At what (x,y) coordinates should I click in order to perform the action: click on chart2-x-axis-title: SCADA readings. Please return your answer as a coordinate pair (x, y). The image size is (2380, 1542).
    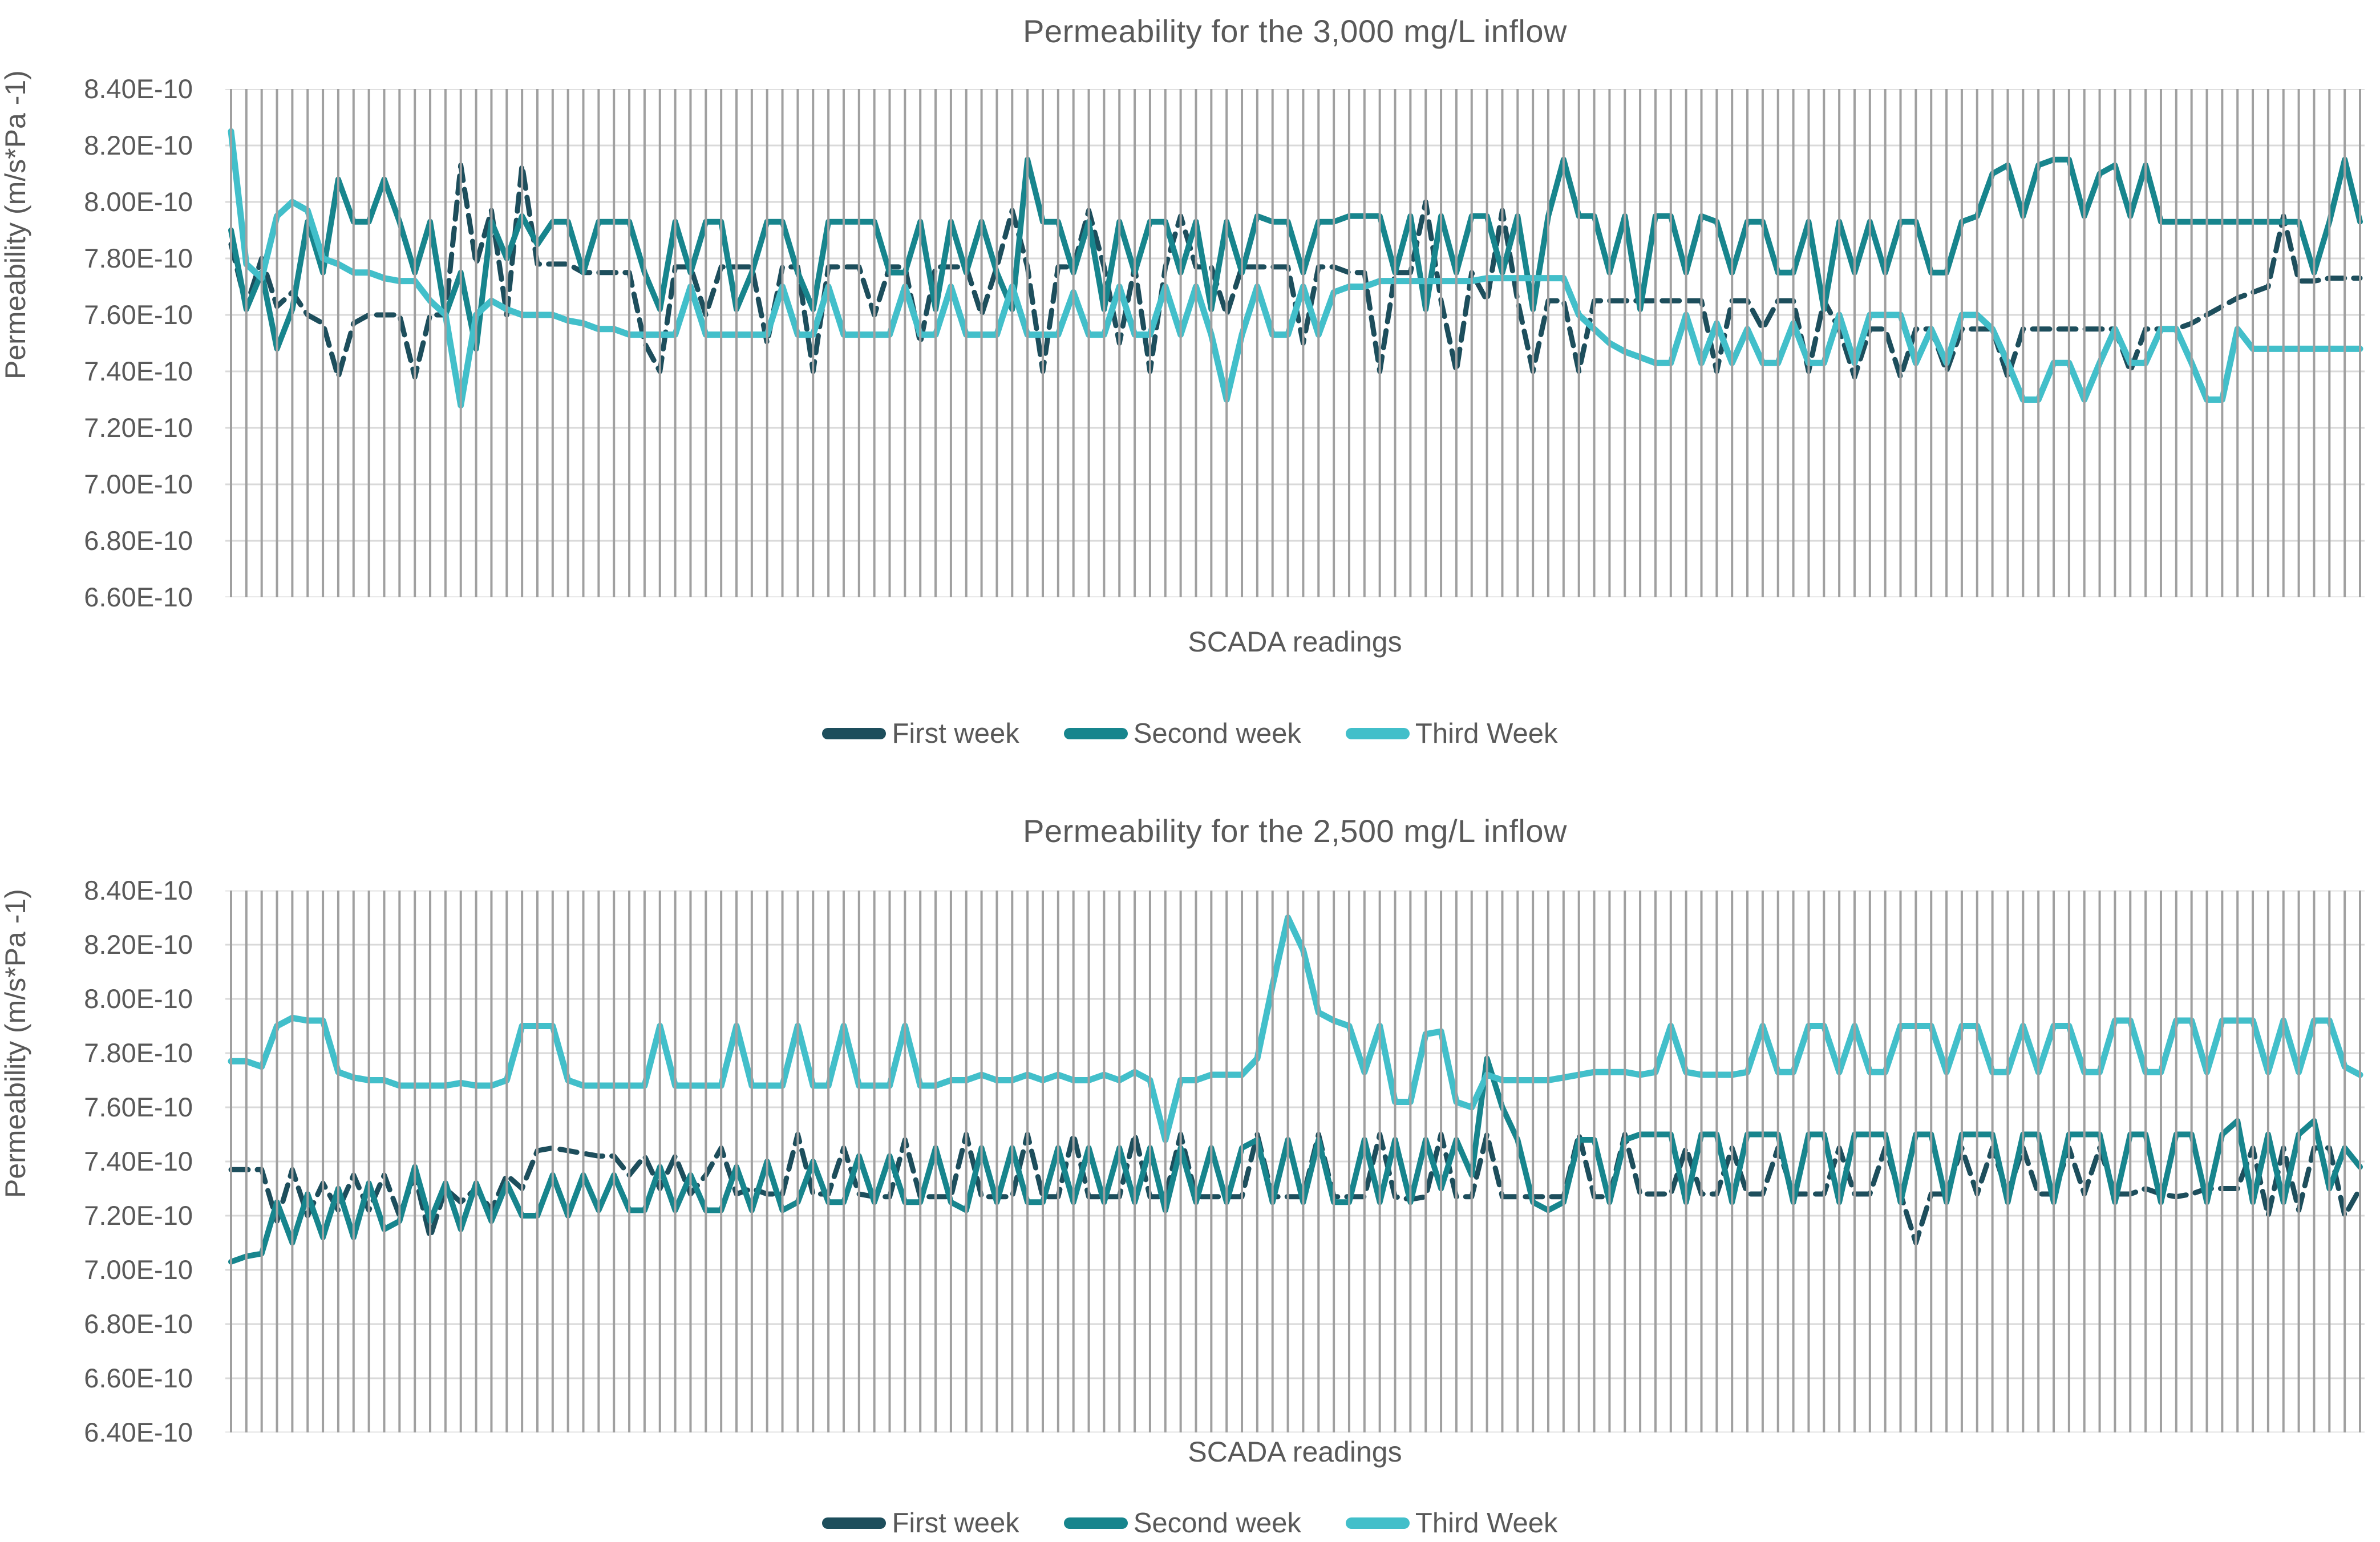
    Looking at the image, I should click on (1295, 1452).